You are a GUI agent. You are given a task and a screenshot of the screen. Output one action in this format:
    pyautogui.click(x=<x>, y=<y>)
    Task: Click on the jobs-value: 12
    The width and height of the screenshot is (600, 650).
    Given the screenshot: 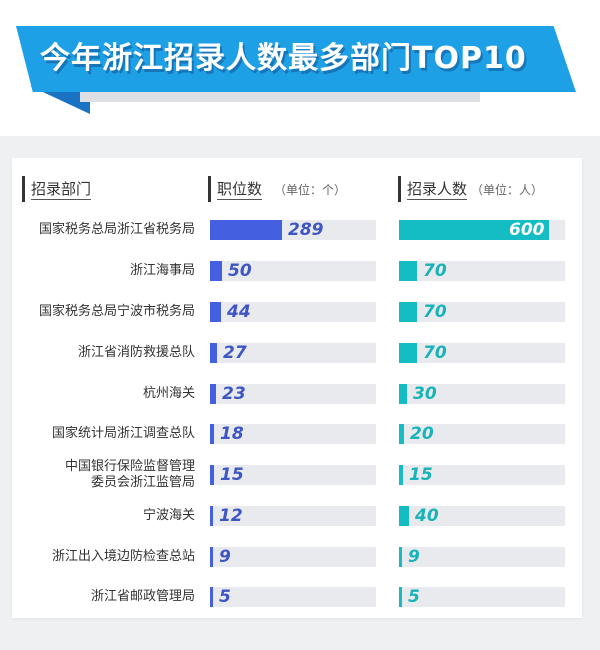 What is the action you would take?
    pyautogui.click(x=231, y=516)
    